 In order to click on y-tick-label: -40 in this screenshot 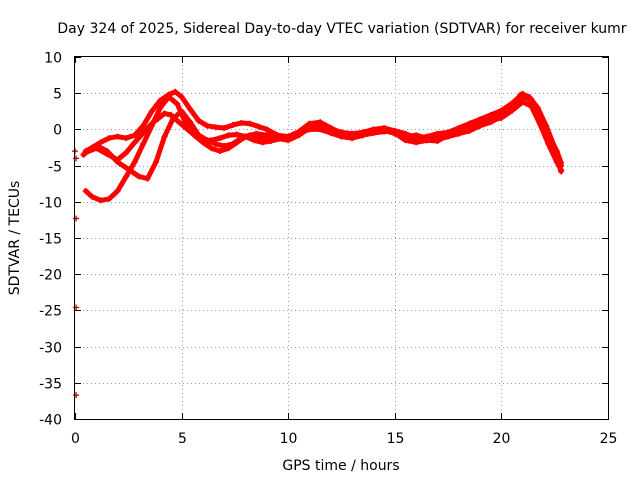, I will do `click(50, 421)`.